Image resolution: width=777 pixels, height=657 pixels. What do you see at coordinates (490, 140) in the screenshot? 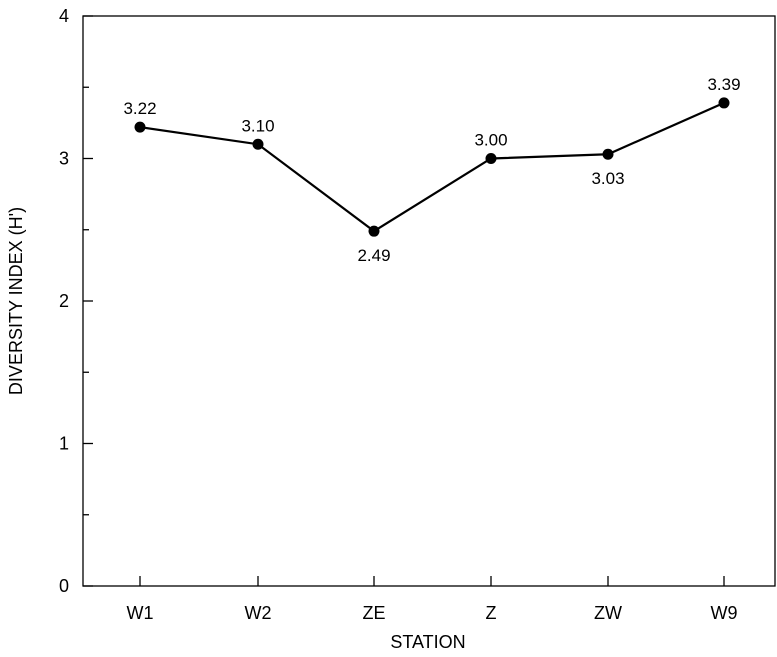
I see `data-label: 3.00` at bounding box center [490, 140].